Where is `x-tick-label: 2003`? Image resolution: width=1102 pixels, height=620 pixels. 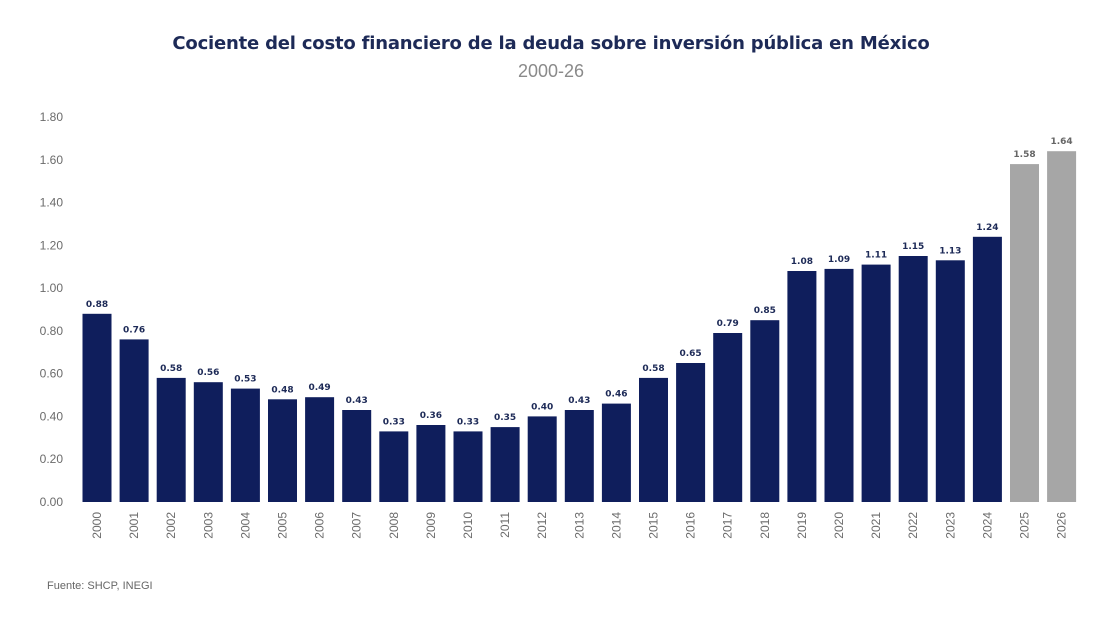 x-tick-label: 2003 is located at coordinates (208, 525).